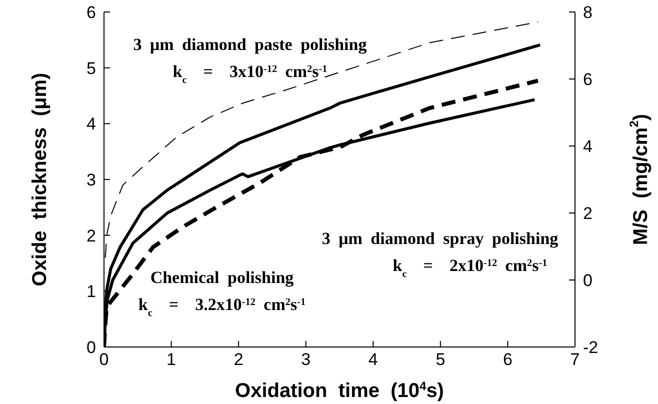 Image resolution: width=658 pixels, height=404 pixels. I want to click on y2-tick-label: 6, so click(587, 80).